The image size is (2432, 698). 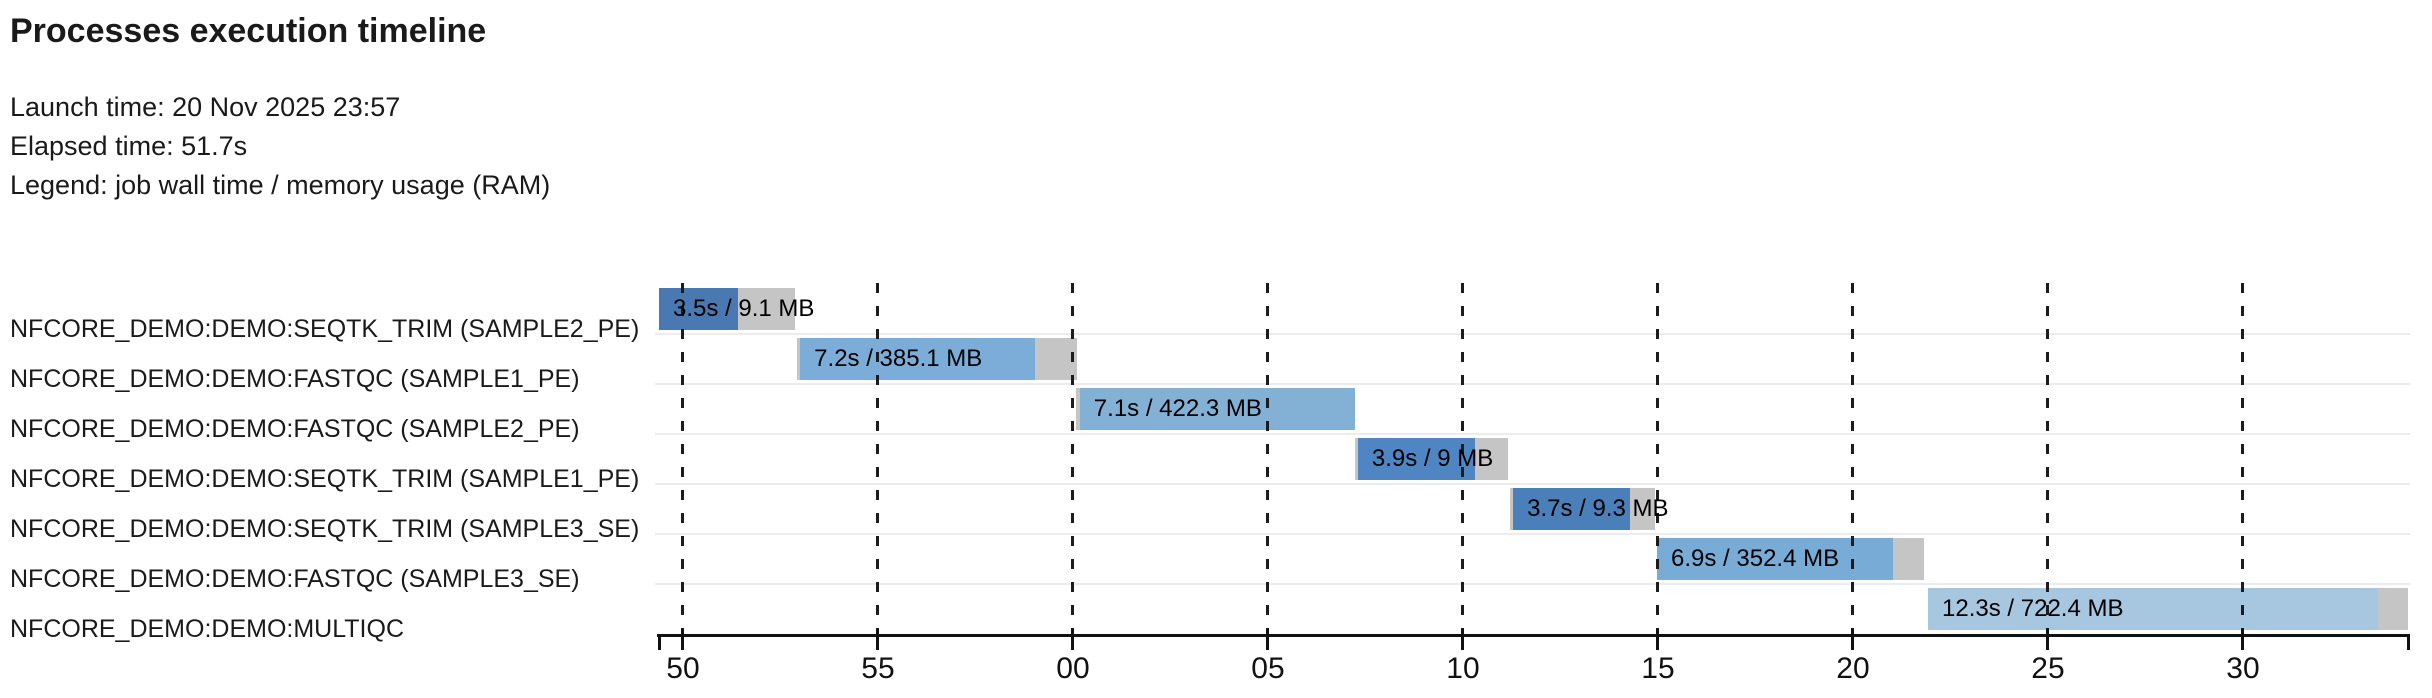 I want to click on elapsed-time-text: Elapsed time: 51.7s, so click(x=129, y=146).